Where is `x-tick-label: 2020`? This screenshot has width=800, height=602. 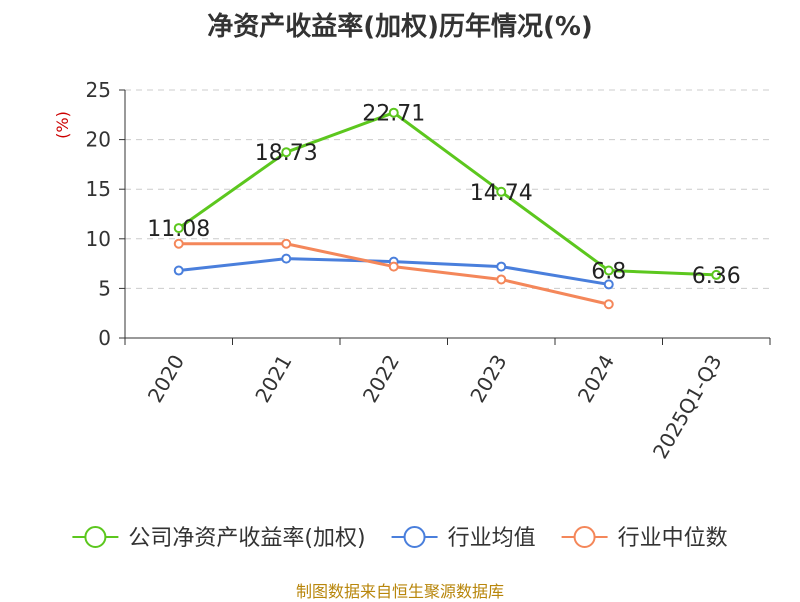
x-tick-label: 2020 is located at coordinates (166, 379).